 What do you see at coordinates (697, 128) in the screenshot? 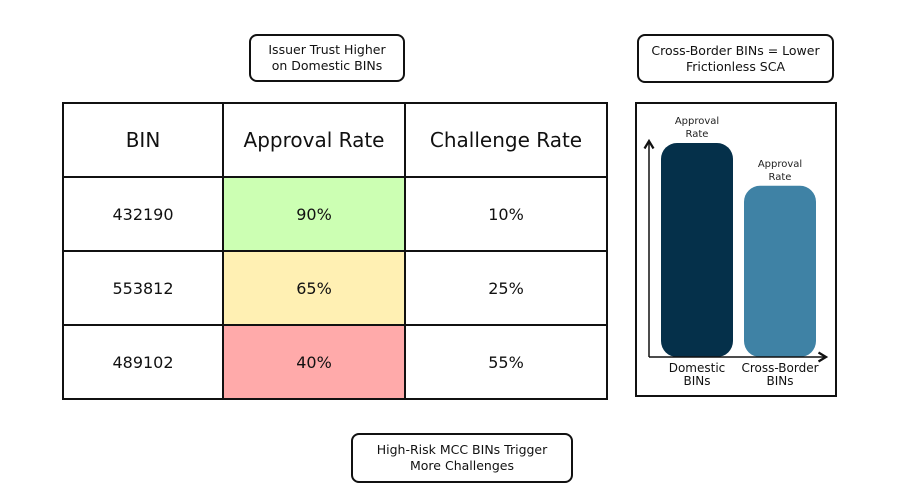
I see `bar-label-domestic: Approval Rate` at bounding box center [697, 128].